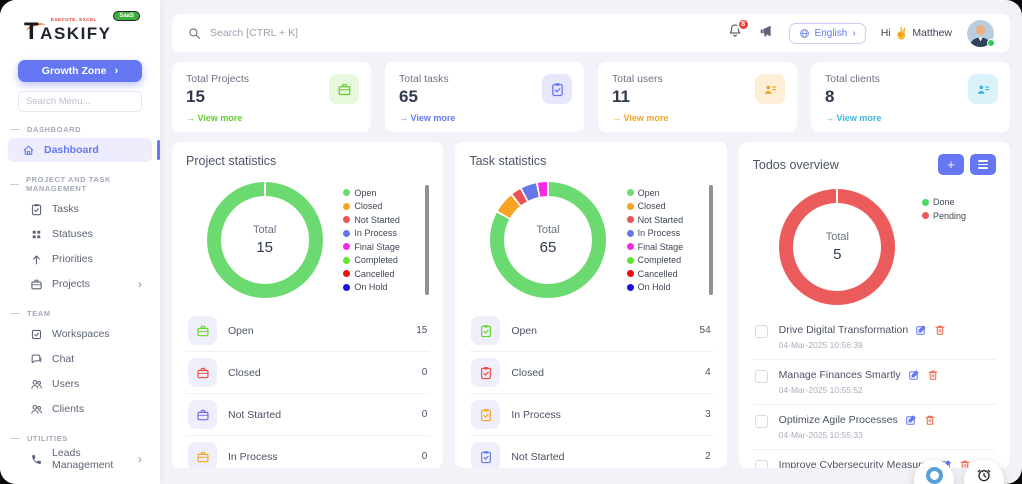 The image size is (1022, 484). What do you see at coordinates (80, 284) in the screenshot?
I see `sidebar-item-projects: Projects ›` at bounding box center [80, 284].